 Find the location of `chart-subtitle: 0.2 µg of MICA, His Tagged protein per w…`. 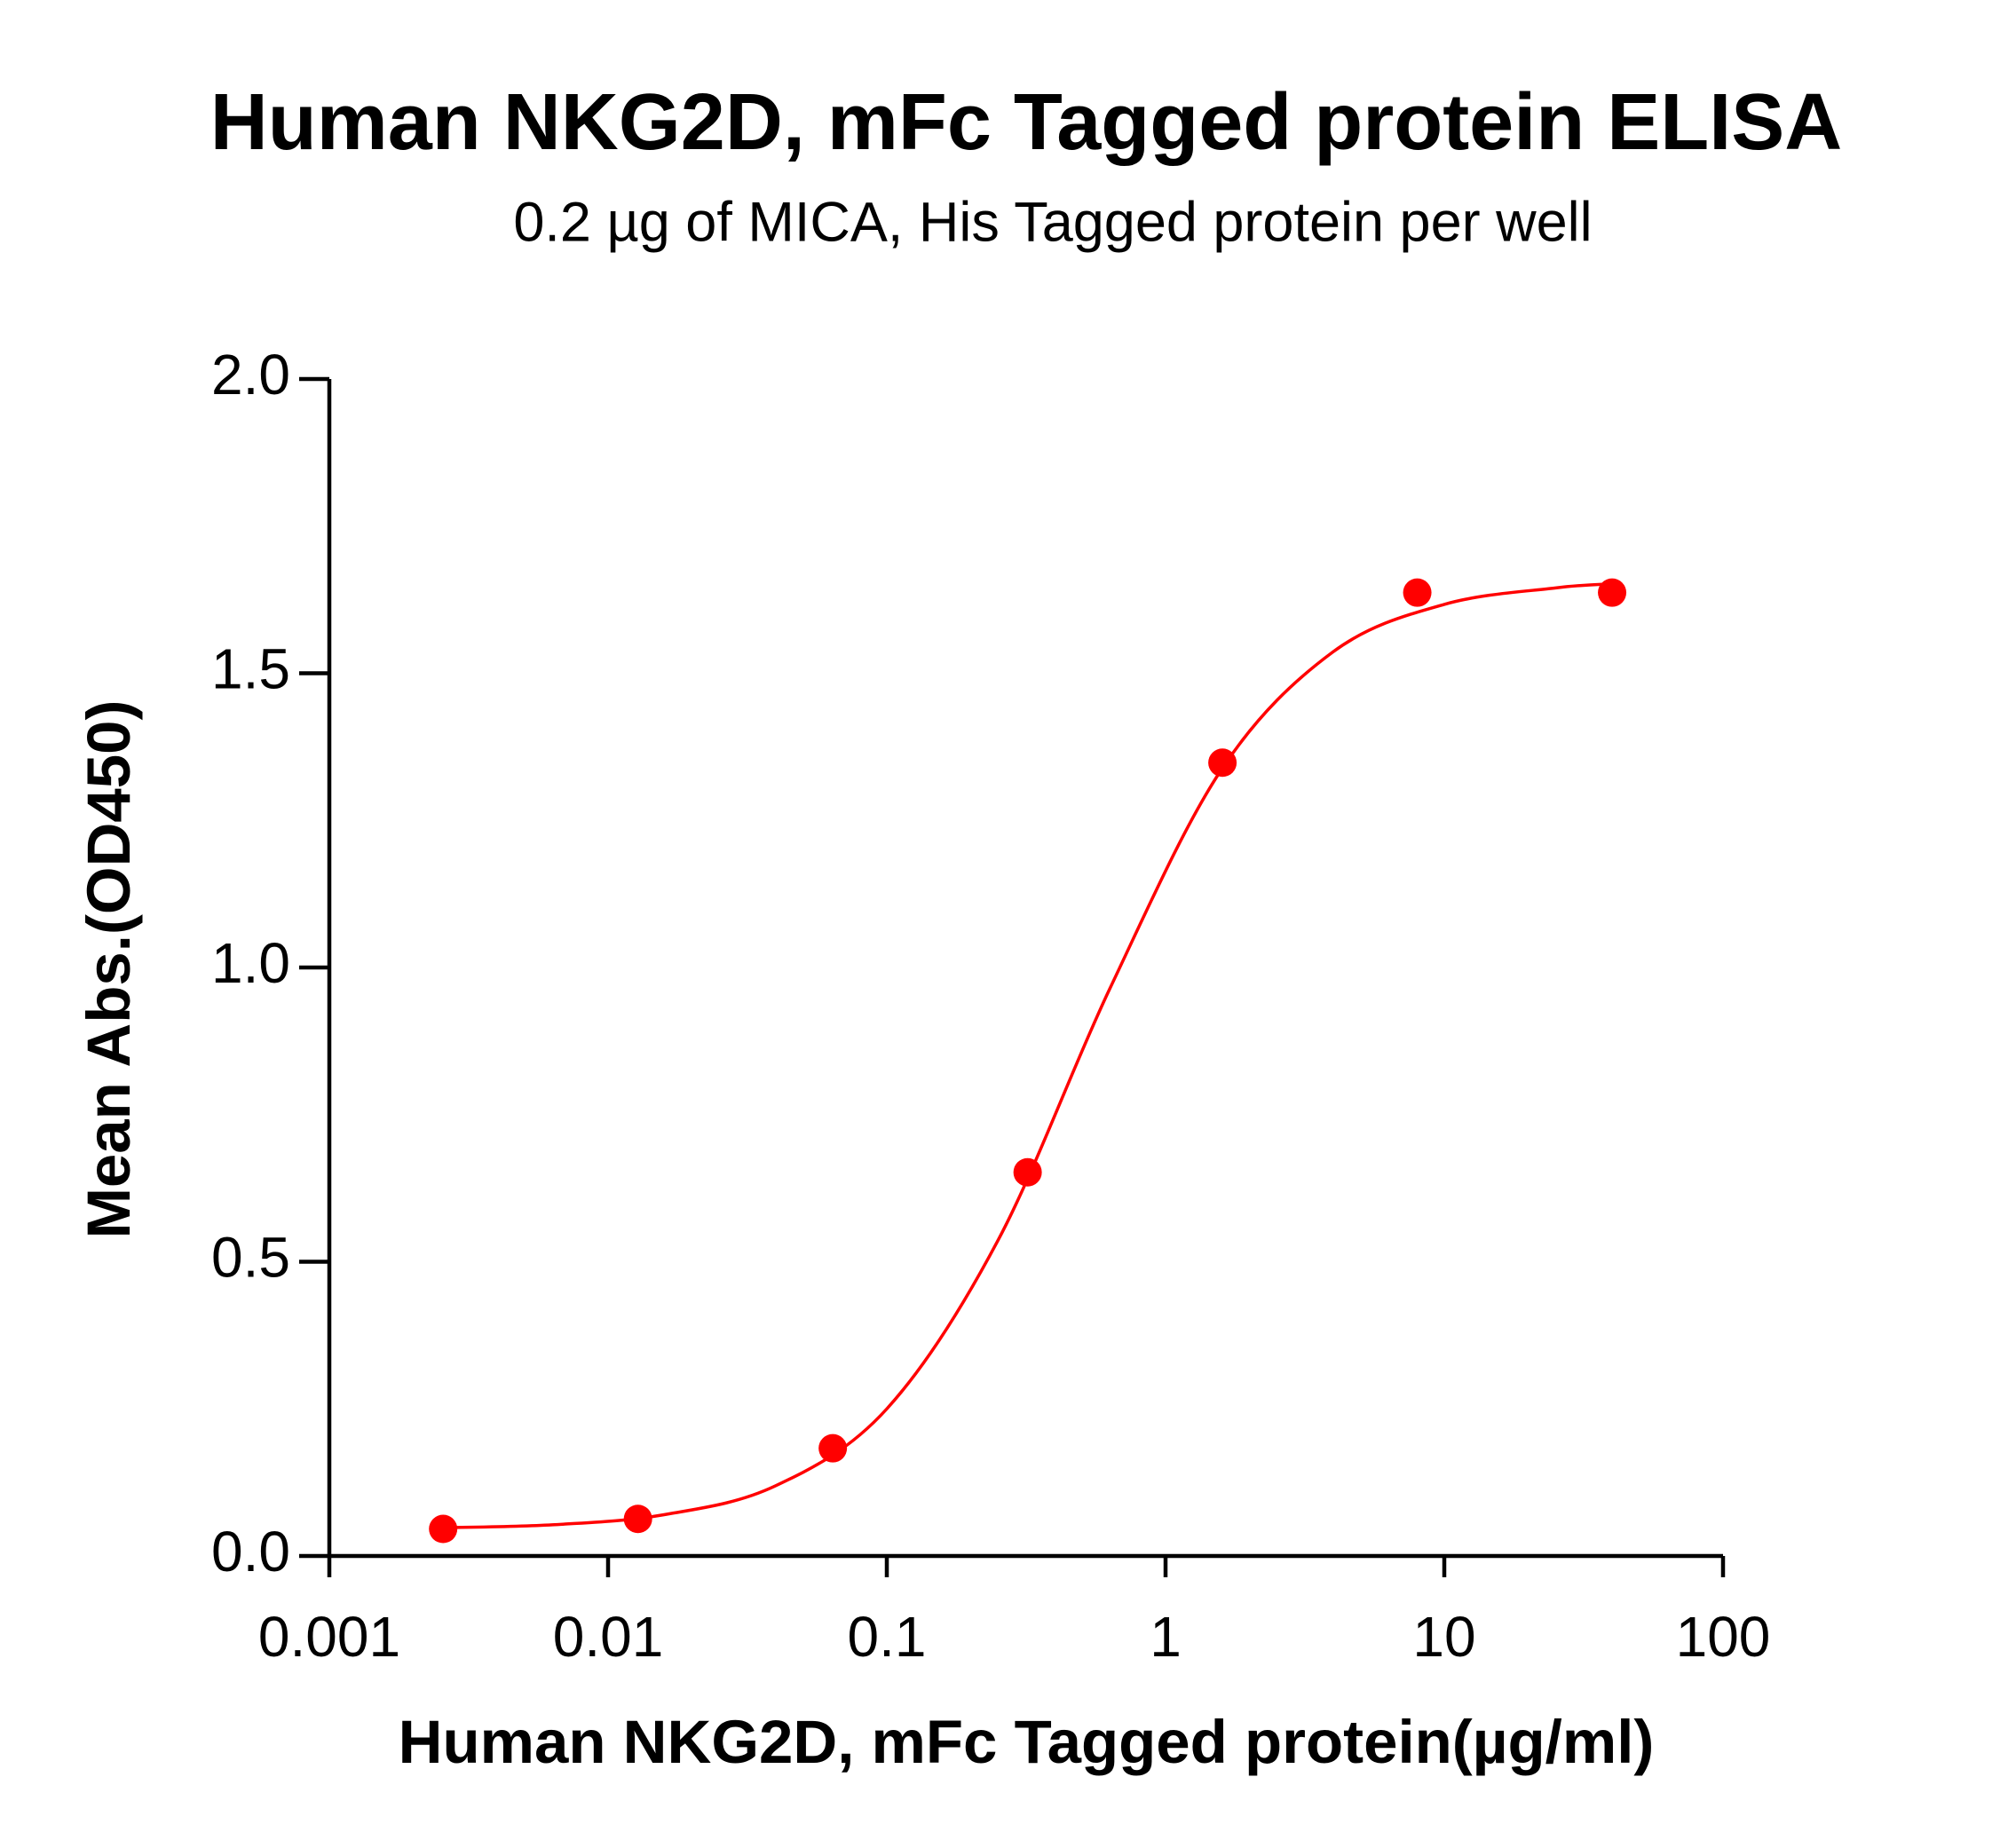

chart-subtitle: 0.2 µg of MICA, His Tagged protein per w… is located at coordinates (1052, 223).